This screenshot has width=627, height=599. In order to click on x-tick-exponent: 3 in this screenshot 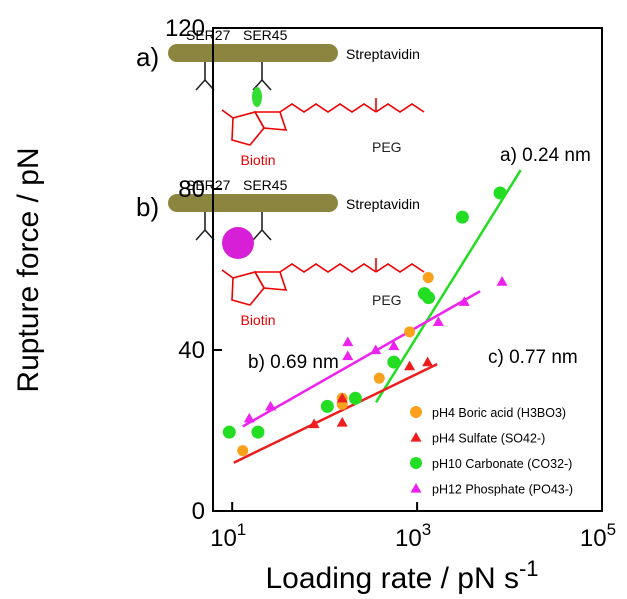, I will do `click(426, 529)`.